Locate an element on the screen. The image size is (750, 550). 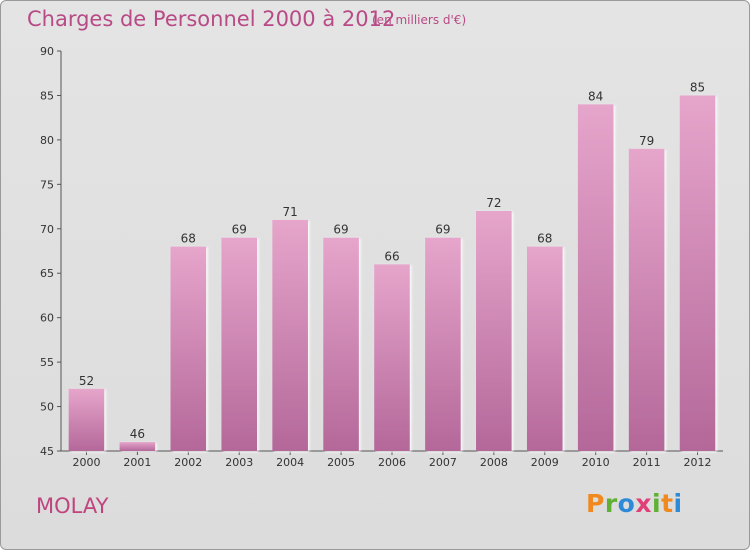
x-tick-label: 2000 is located at coordinates (86, 462).